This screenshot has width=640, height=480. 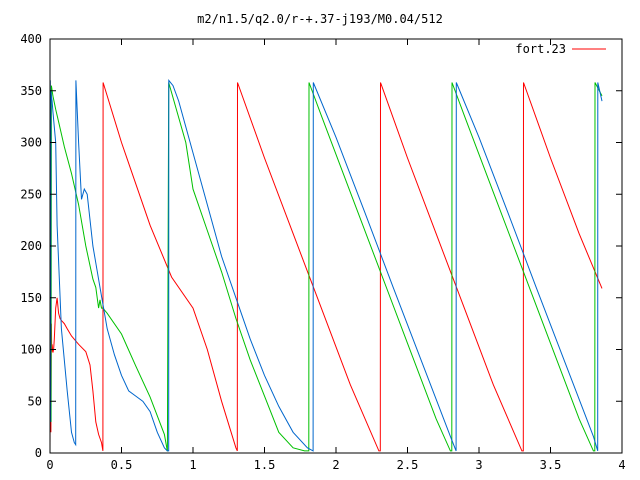 What do you see at coordinates (478, 465) in the screenshot?
I see `x-tick-label: 3` at bounding box center [478, 465].